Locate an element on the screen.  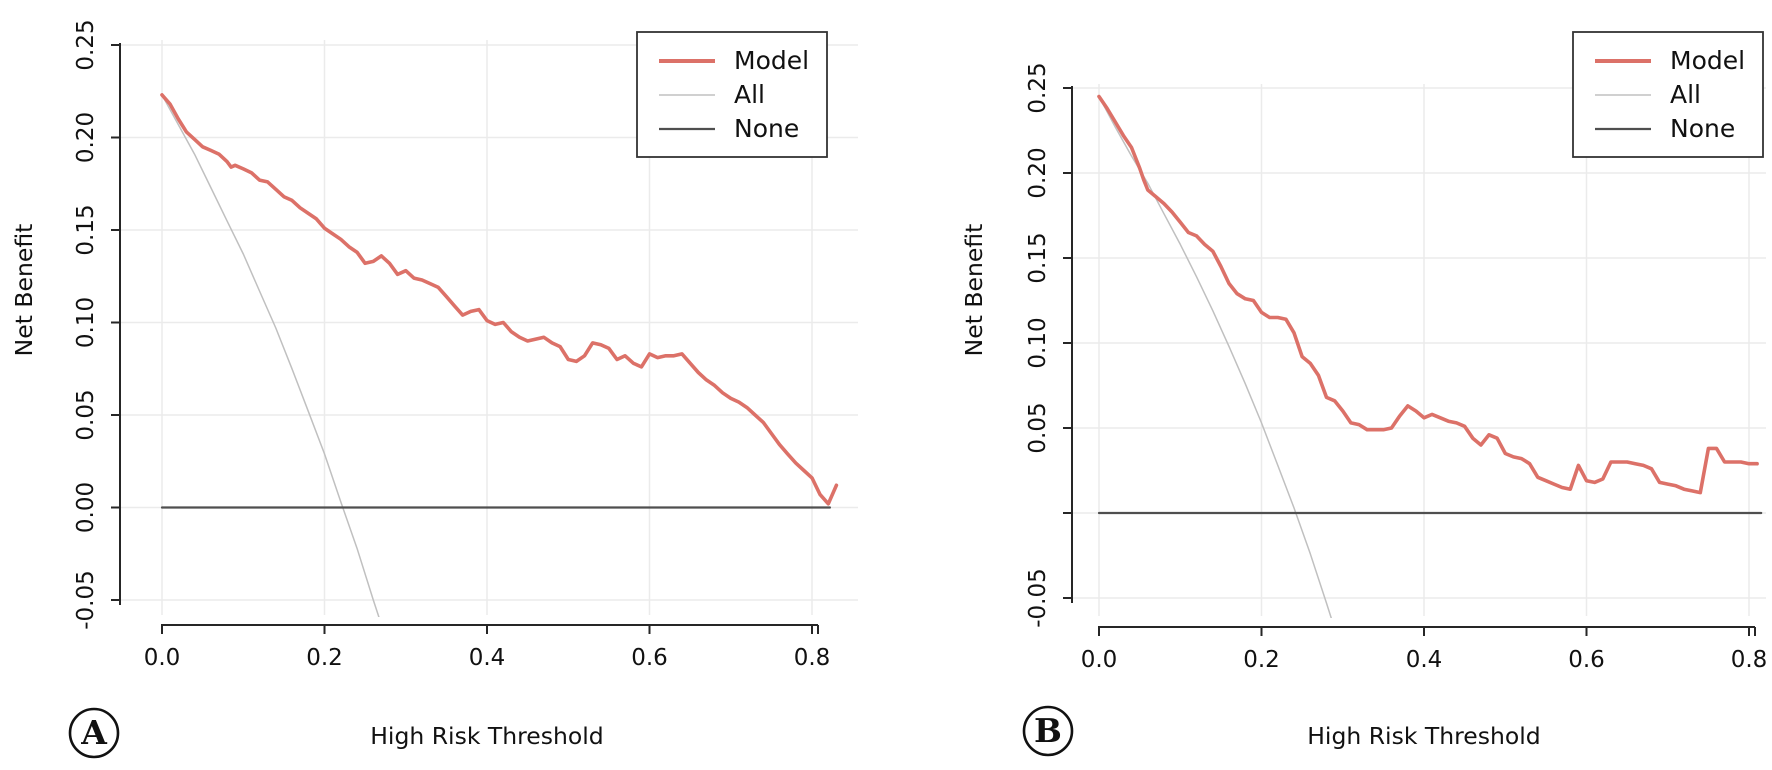
panel-label-a: A is located at coordinates (94, 733).